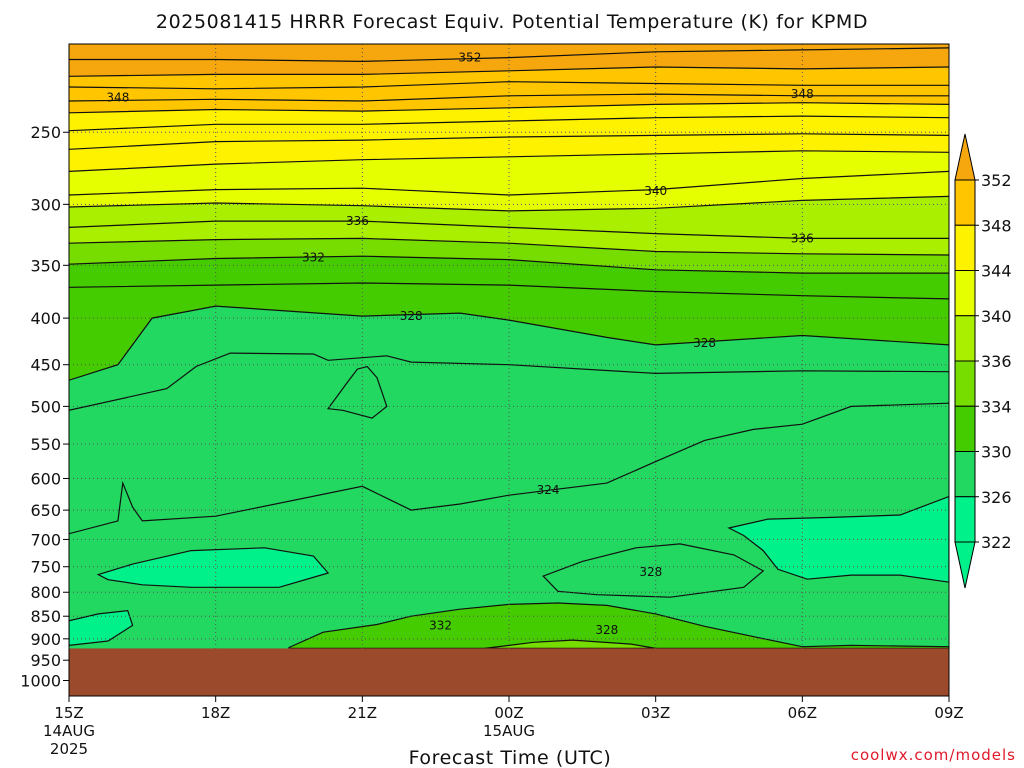 Image resolution: width=1024 pixels, height=768 pixels. I want to click on x-tick-label: 00Z, so click(508, 713).